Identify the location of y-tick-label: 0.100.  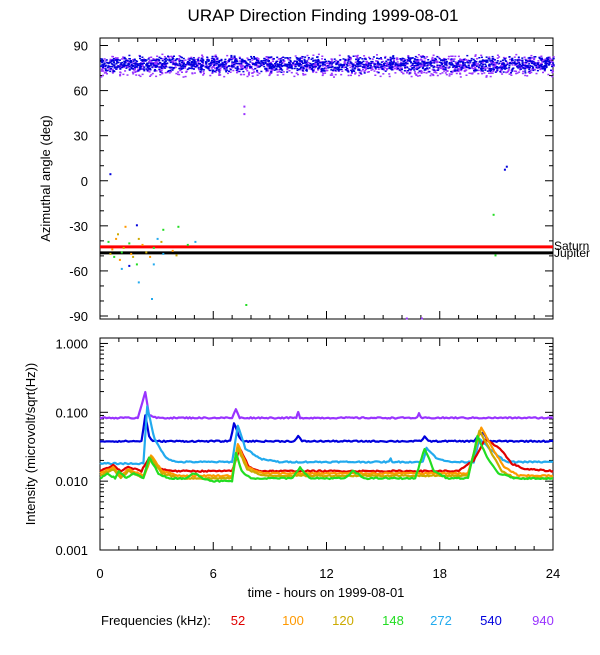
(71, 412).